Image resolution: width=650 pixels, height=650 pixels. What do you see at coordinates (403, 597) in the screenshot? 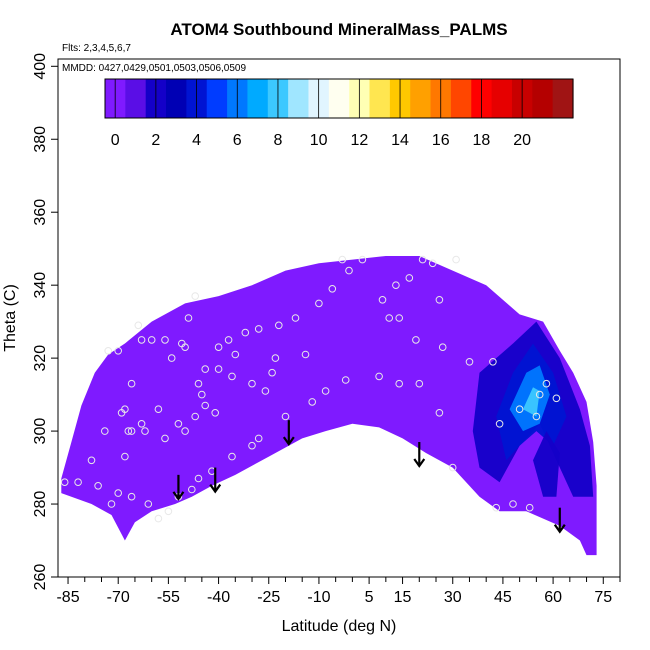
I see `x-tick-label: 15` at bounding box center [403, 597].